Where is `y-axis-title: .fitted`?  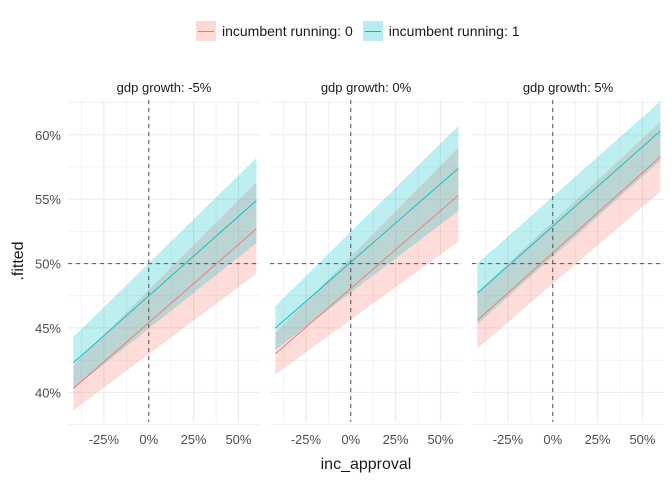
y-axis-title: .fitted is located at coordinates (18, 260).